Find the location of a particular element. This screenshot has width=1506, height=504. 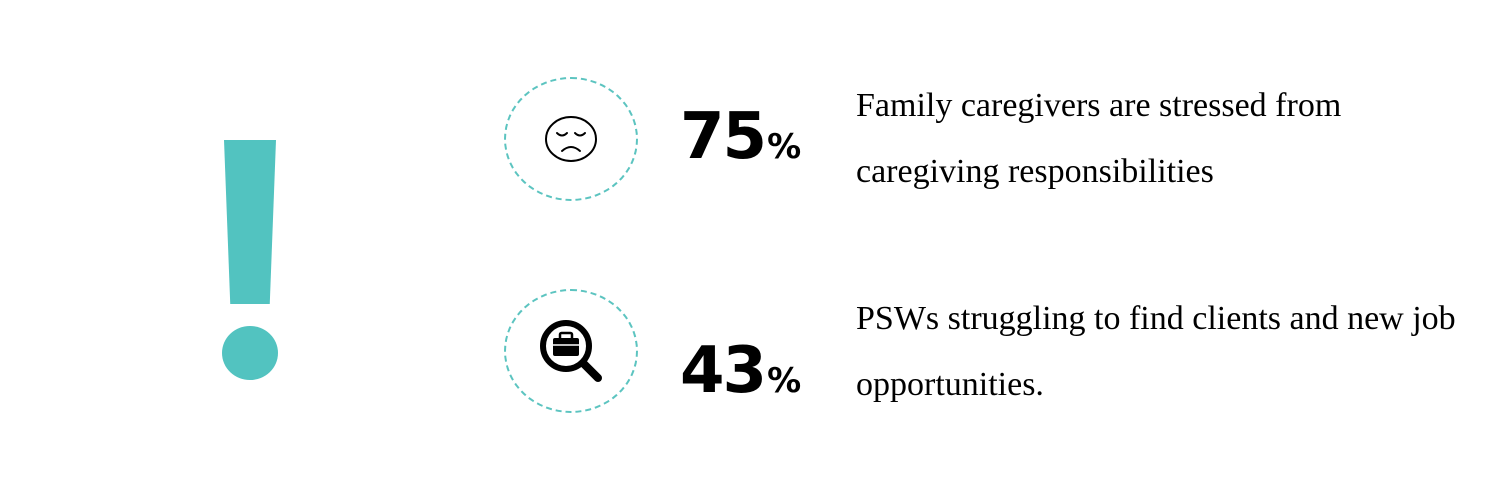

exclamation-dot is located at coordinates (250, 353).